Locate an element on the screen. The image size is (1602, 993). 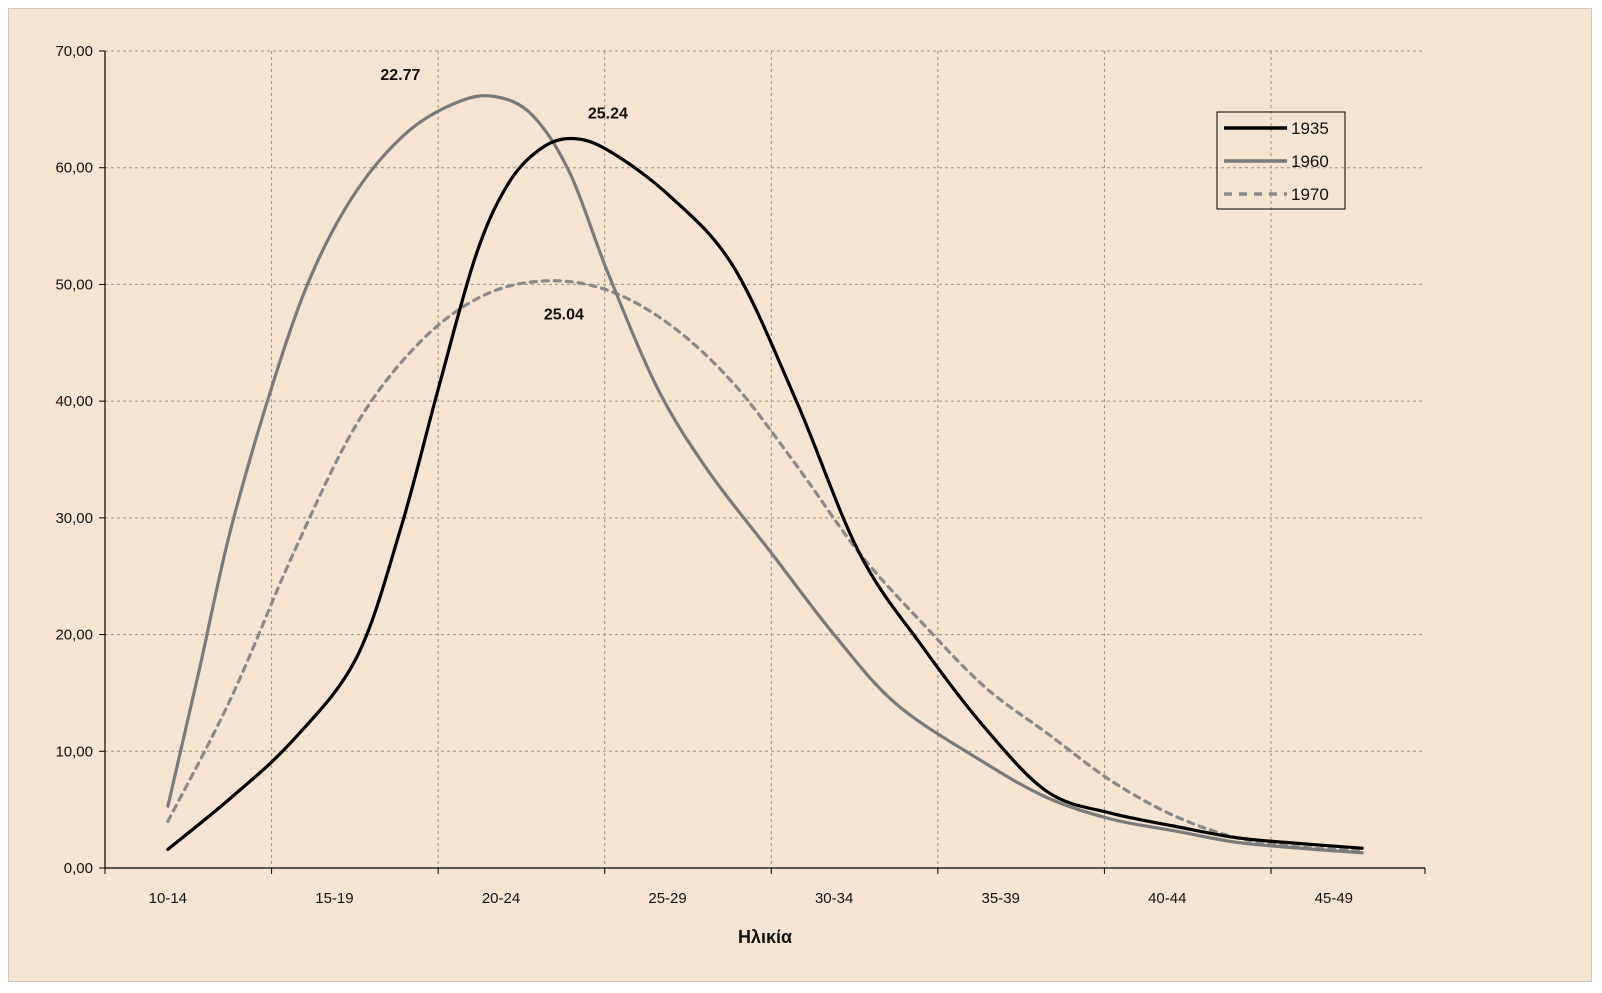
x-tick-label: 25-29 is located at coordinates (667, 898).